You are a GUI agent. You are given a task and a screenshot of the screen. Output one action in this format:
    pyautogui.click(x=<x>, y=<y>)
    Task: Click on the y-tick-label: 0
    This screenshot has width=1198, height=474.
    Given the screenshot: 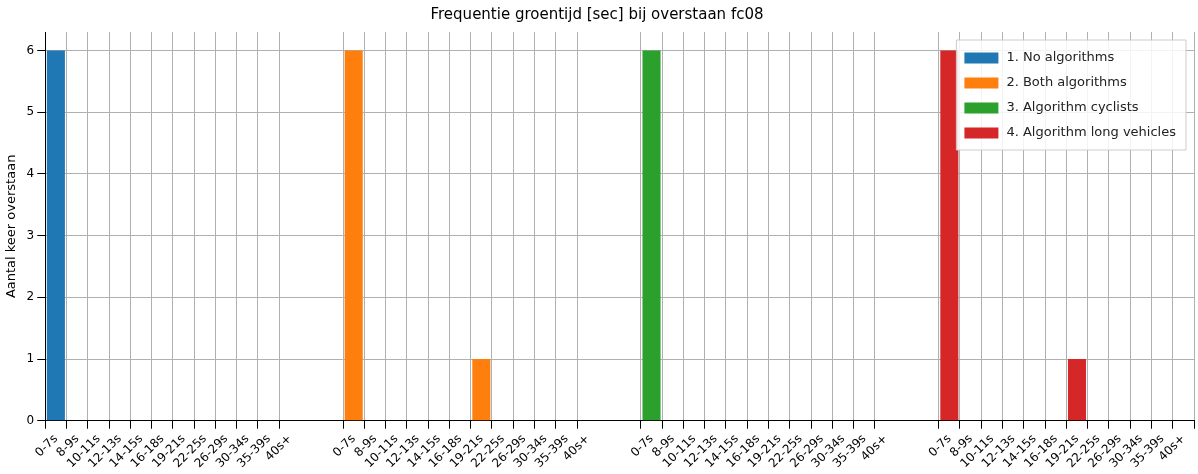 What is the action you would take?
    pyautogui.click(x=30, y=419)
    